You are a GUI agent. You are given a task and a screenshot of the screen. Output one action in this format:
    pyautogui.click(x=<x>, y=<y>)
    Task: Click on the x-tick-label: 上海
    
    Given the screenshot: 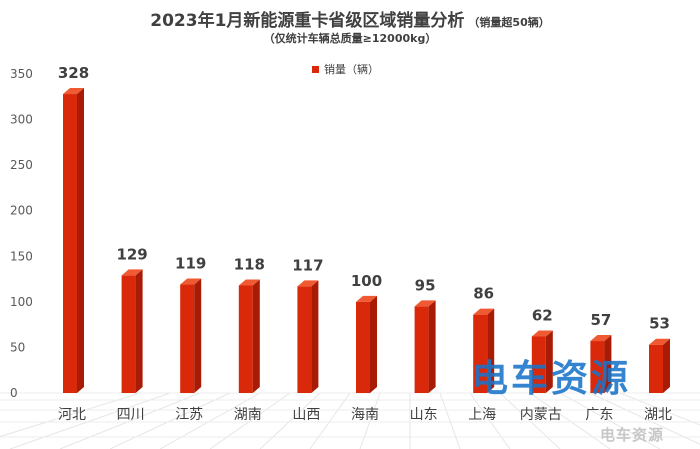 What is the action you would take?
    pyautogui.click(x=482, y=415)
    